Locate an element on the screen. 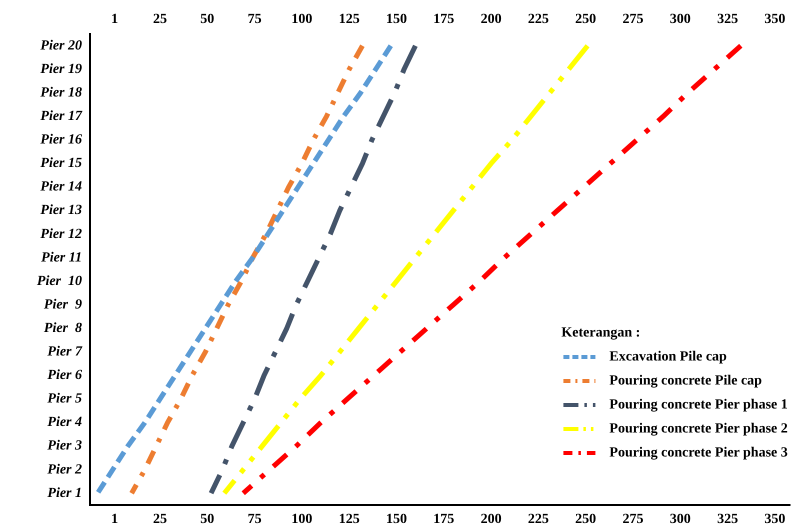 This screenshot has height=531, width=804. y-tick-label: Pier 2 is located at coordinates (64, 470).